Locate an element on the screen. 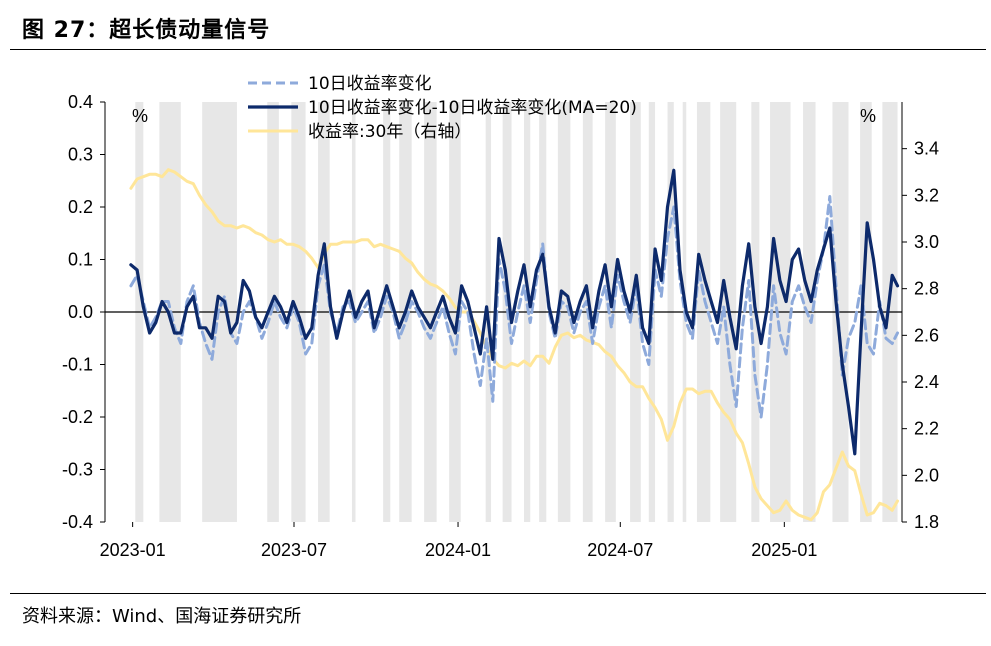  left-tick-label: 0.2 is located at coordinates (80, 207).